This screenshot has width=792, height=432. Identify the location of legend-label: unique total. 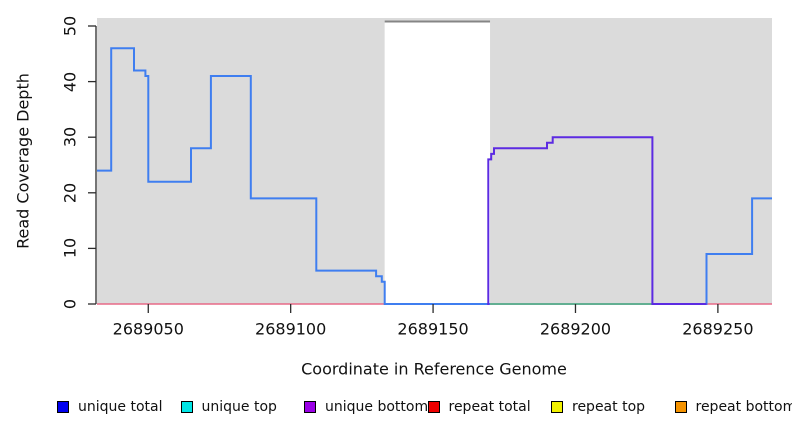
(120, 407).